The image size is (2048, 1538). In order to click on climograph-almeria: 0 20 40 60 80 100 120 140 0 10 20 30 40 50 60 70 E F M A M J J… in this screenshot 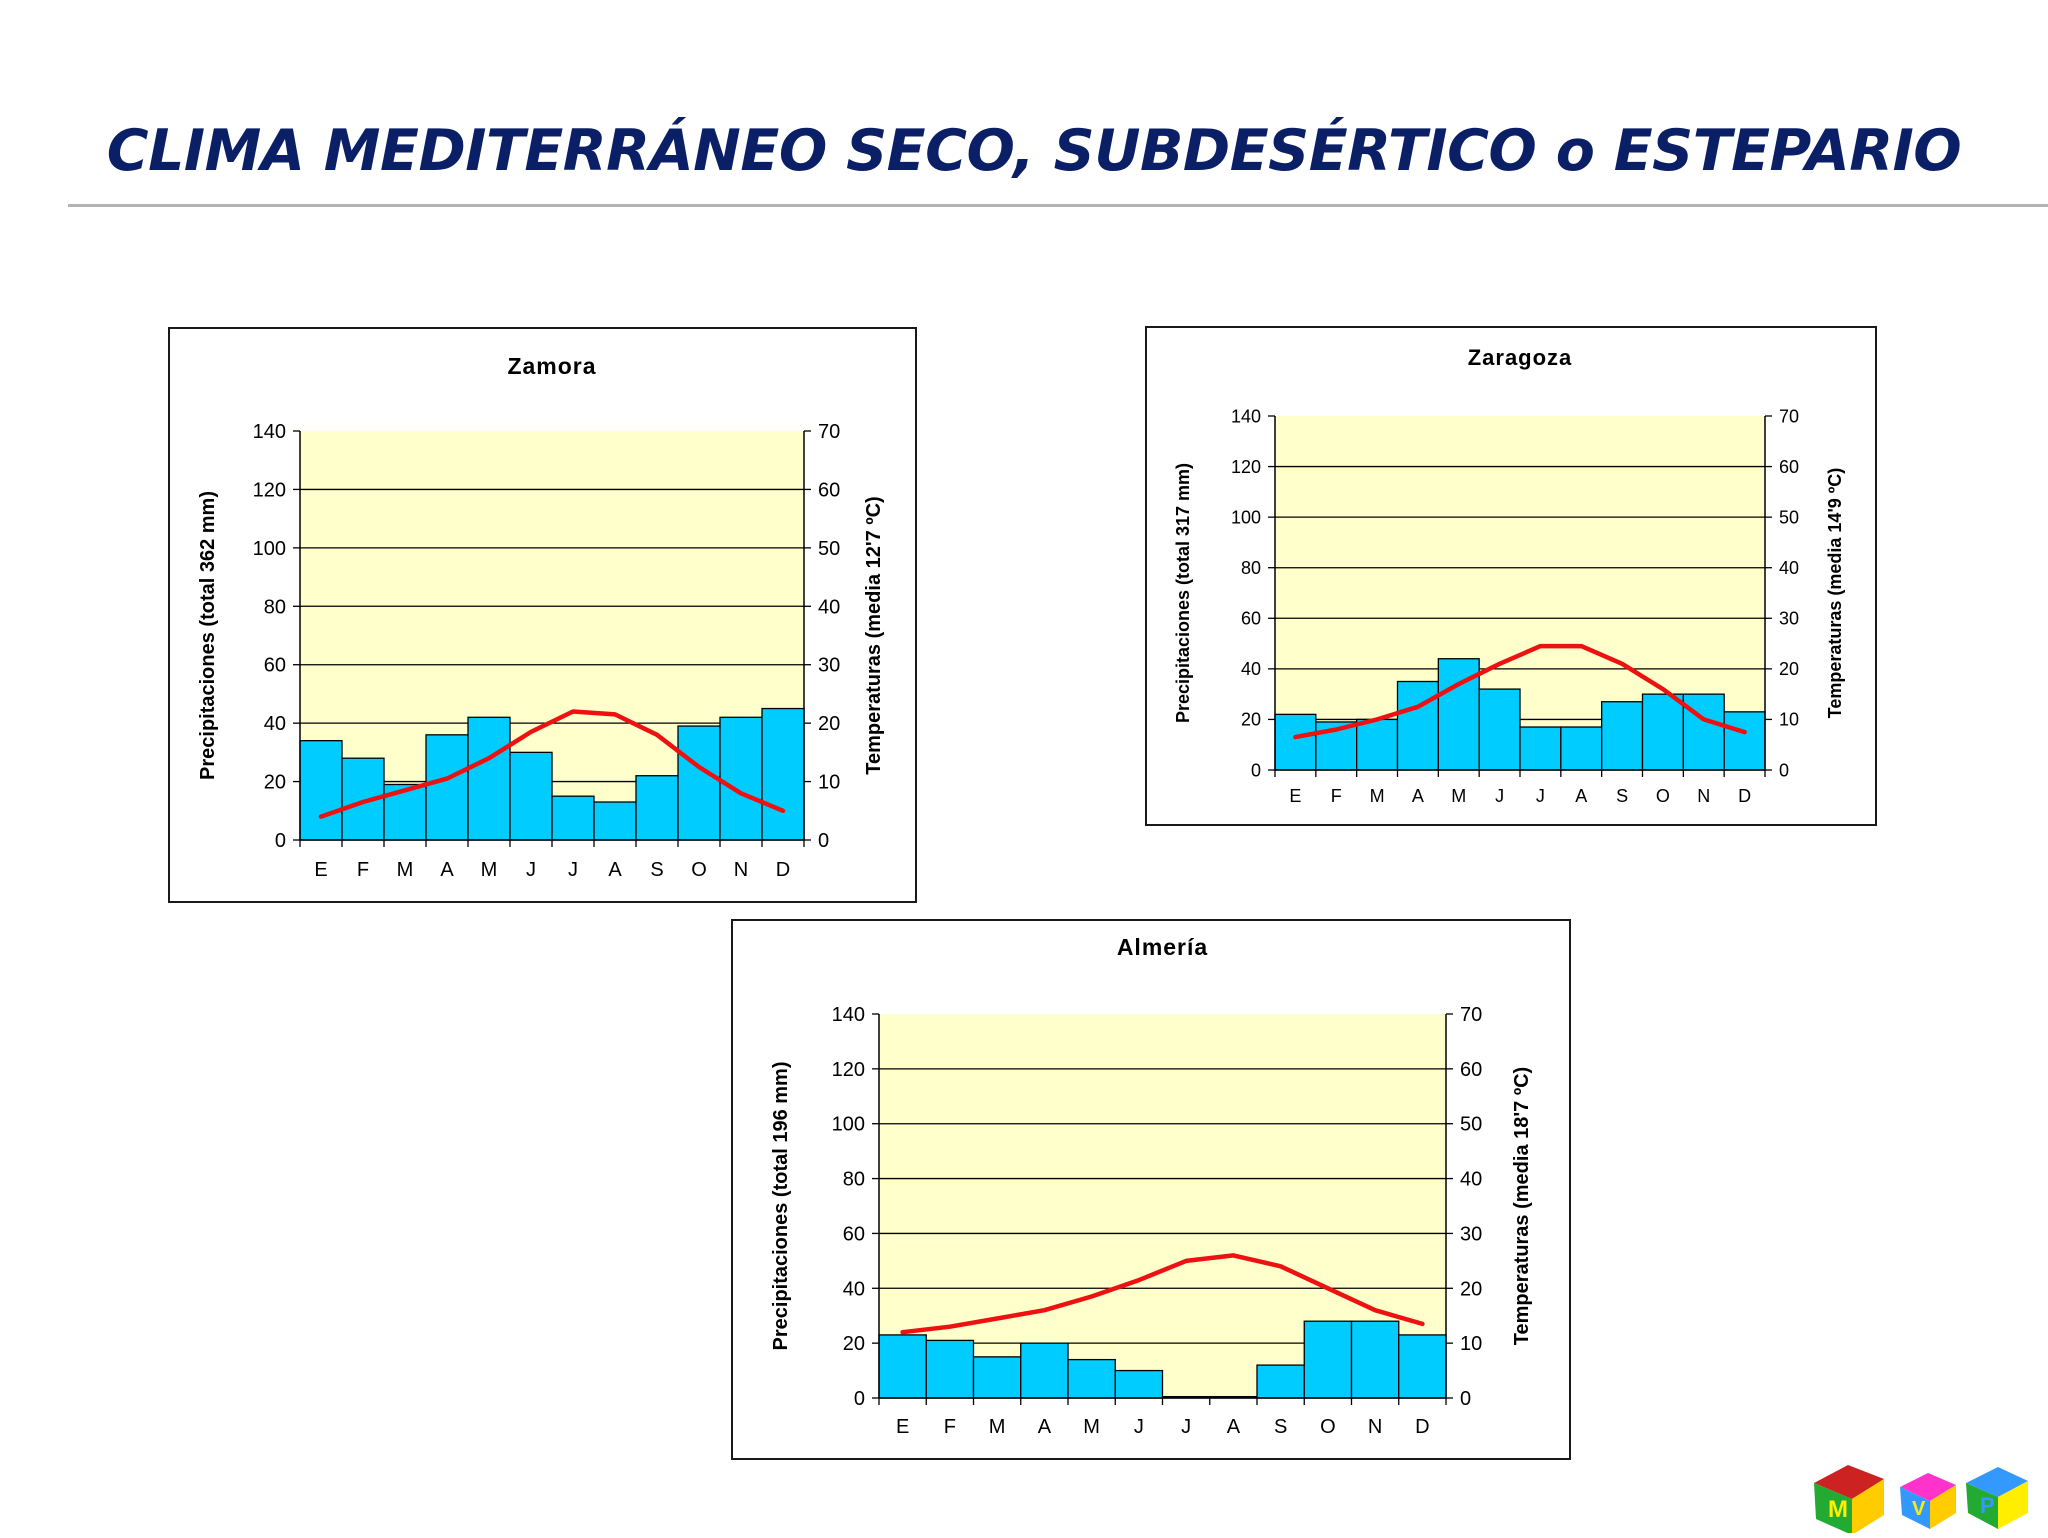, I will do `click(1151, 1189)`.